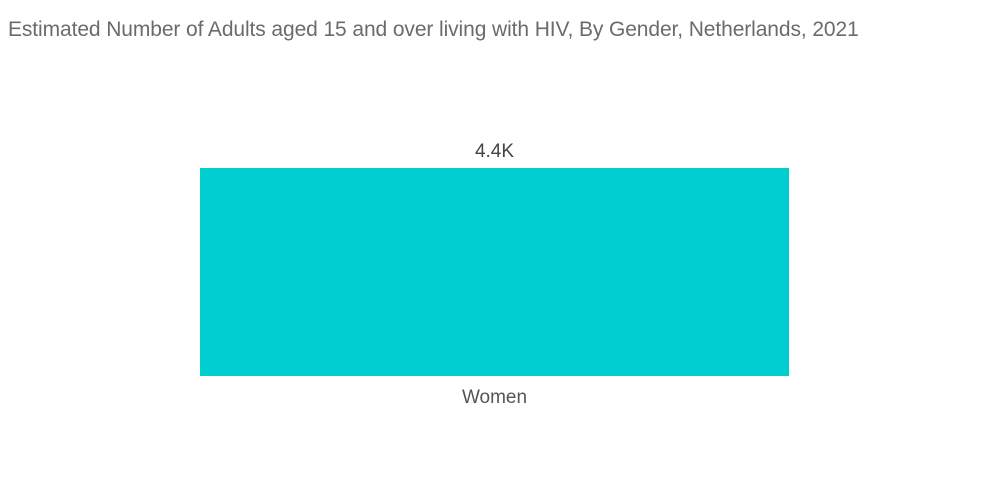 Image resolution: width=1000 pixels, height=504 pixels. Describe the element at coordinates (494, 151) in the screenshot. I see `data-label: 4.4K` at that location.